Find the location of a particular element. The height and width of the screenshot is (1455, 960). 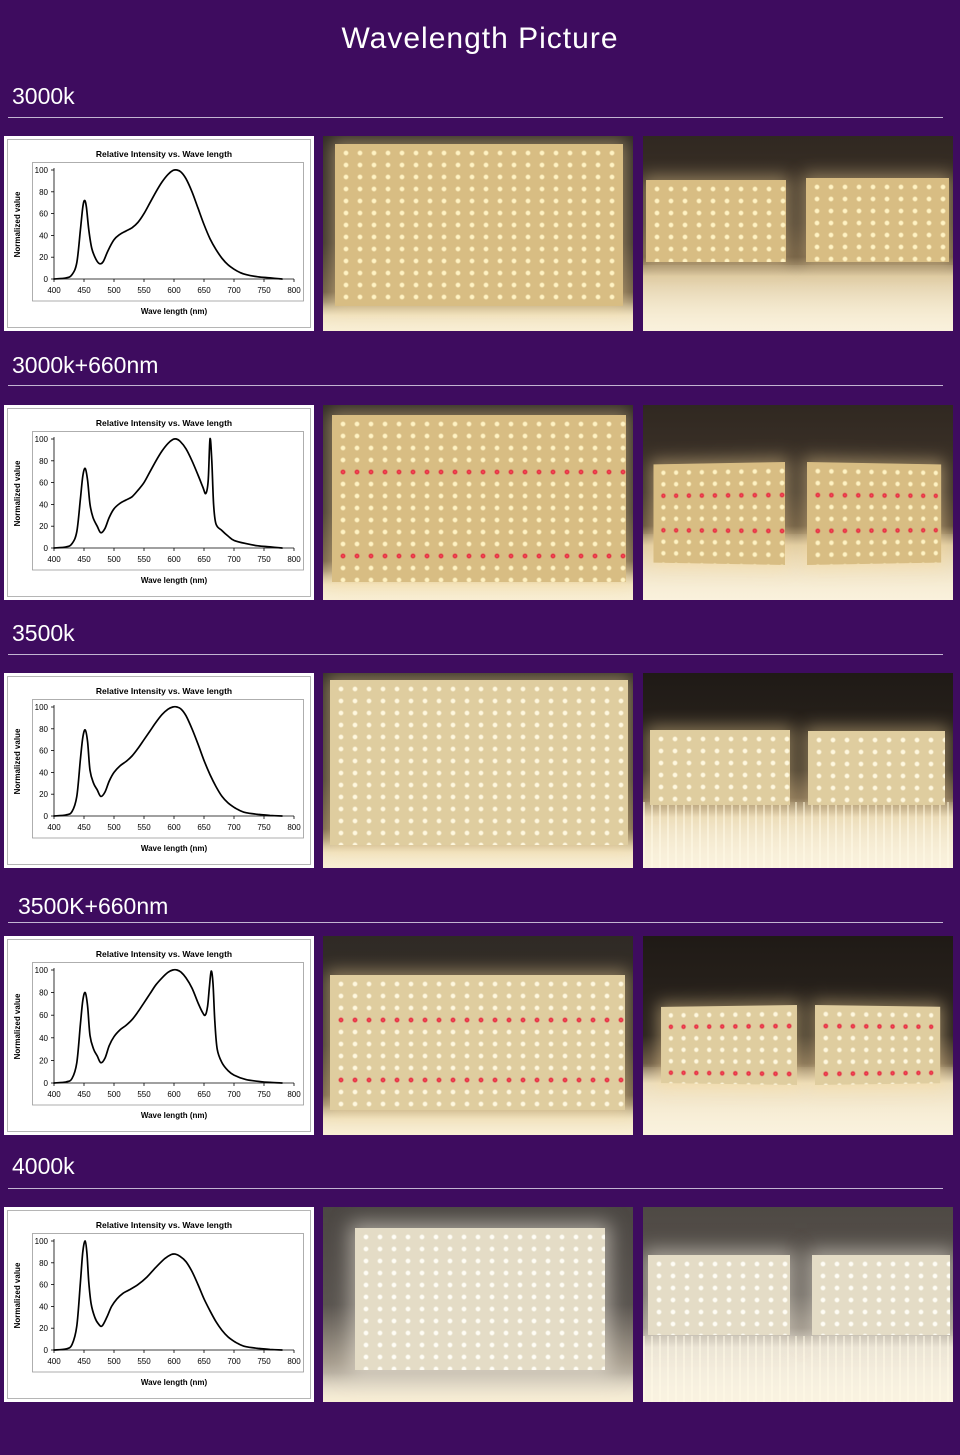

section-label: 3000k is located at coordinates (43, 96).